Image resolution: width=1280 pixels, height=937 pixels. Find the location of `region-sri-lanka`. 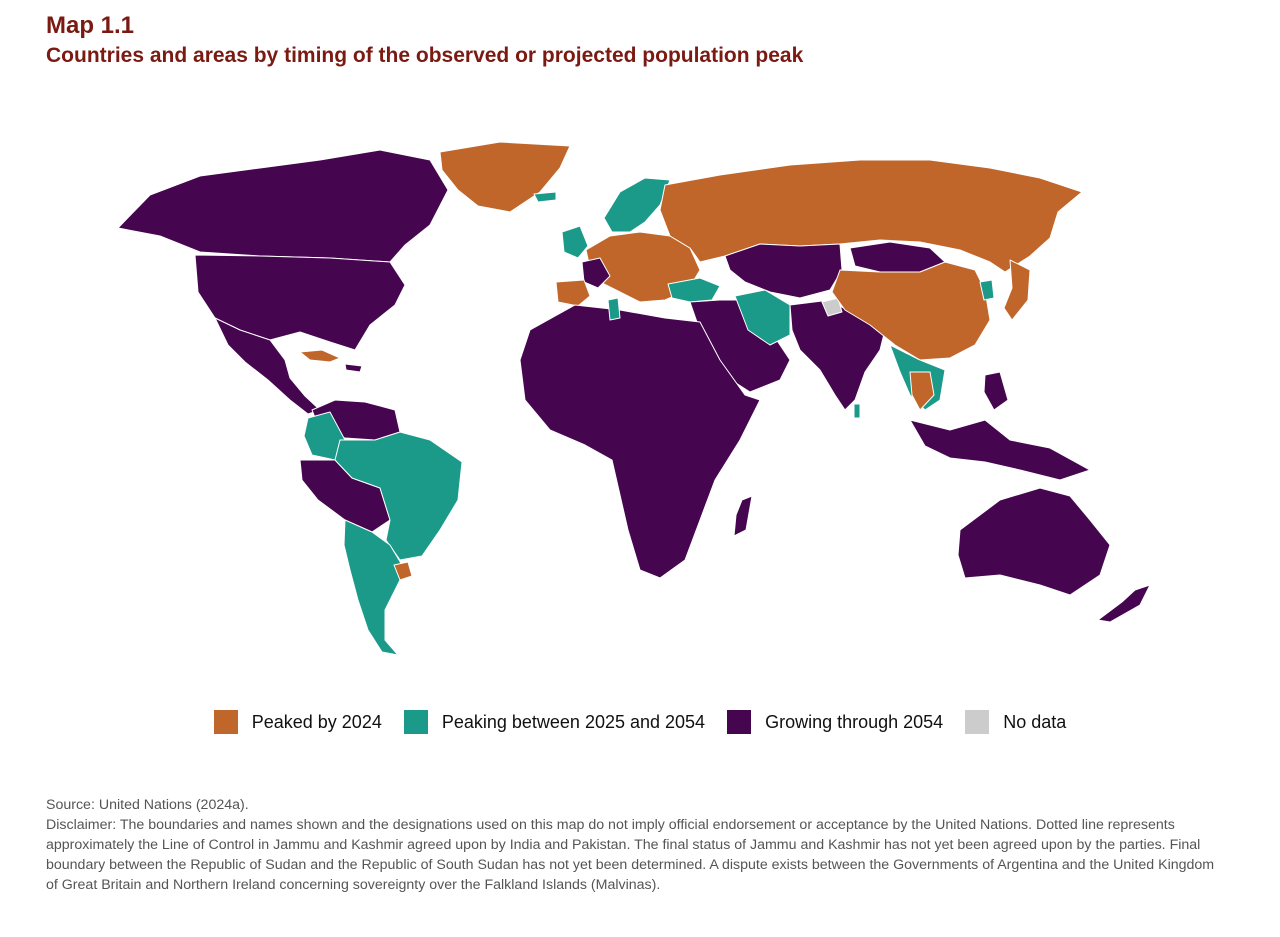

region-sri-lanka is located at coordinates (857, 411).